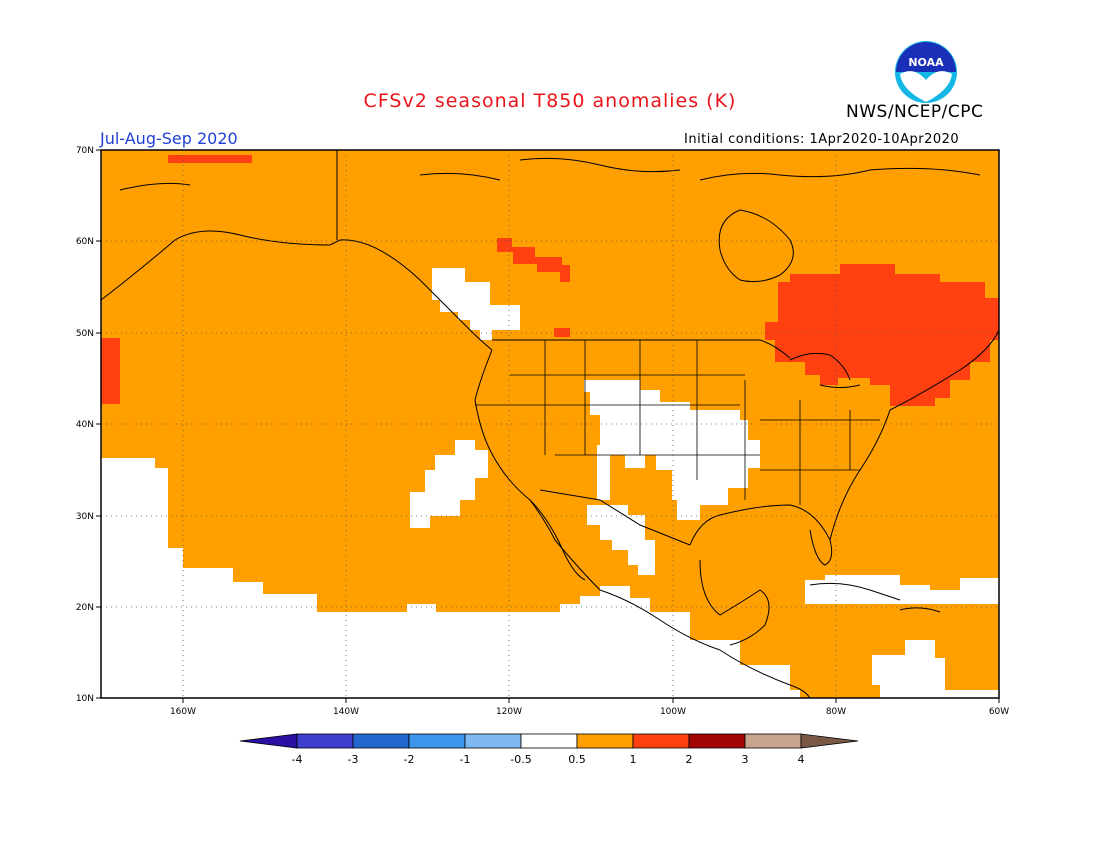 This screenshot has height=850, width=1100. Describe the element at coordinates (449, 484) in the screenshot. I see `neutral-region-pacific-east` at that location.